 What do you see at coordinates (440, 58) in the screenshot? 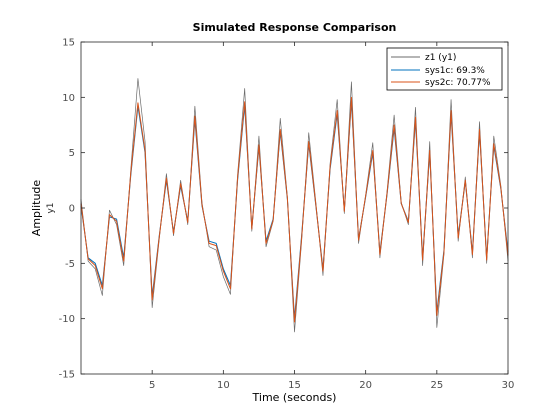
I see `legend-label-z1: z1 (y1)` at bounding box center [440, 58].